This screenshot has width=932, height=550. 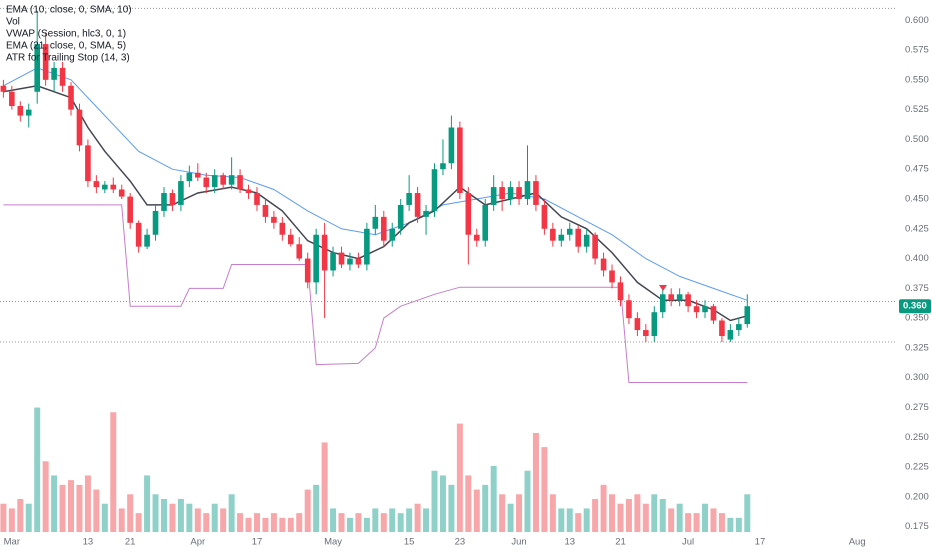 What do you see at coordinates (663, 288) in the screenshot?
I see `signal-marker` at bounding box center [663, 288].